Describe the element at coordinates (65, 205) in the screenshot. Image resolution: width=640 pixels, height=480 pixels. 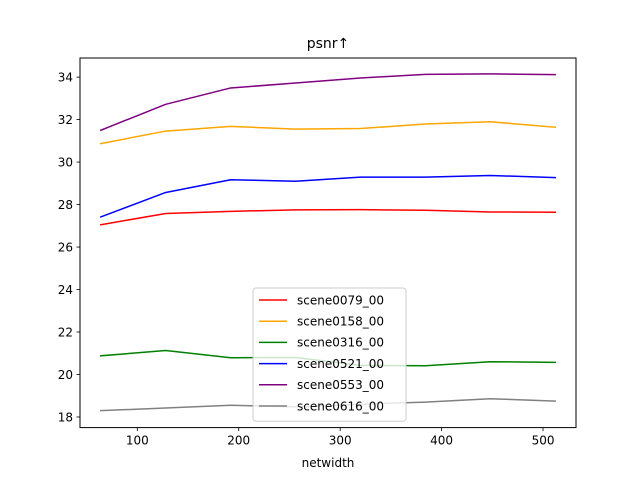
I see `y-tick-label: 28` at that location.